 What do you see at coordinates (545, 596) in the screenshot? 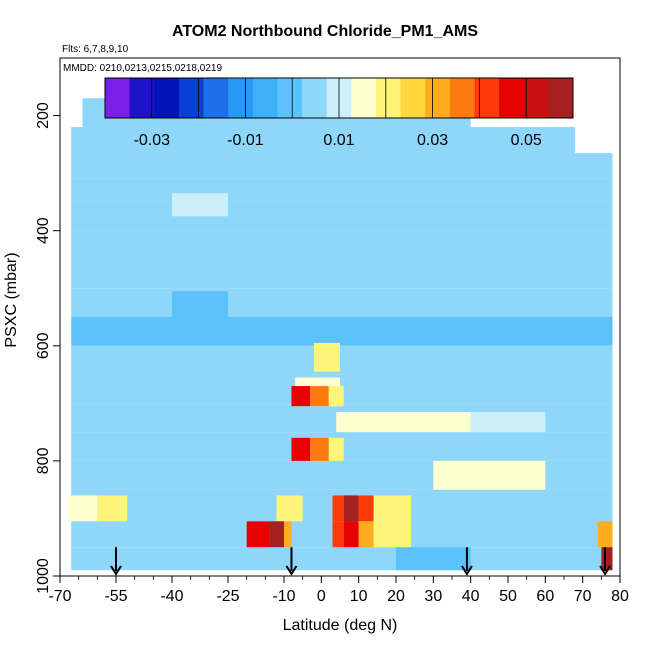
I see `x-tick-label: 60` at bounding box center [545, 596].